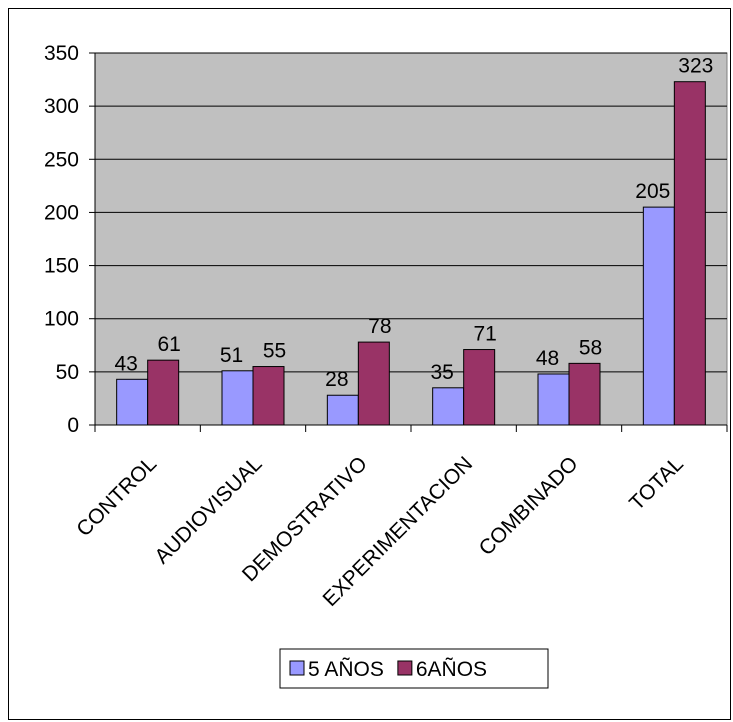 The width and height of the screenshot is (733, 722). I want to click on data-label: 48, so click(547, 358).